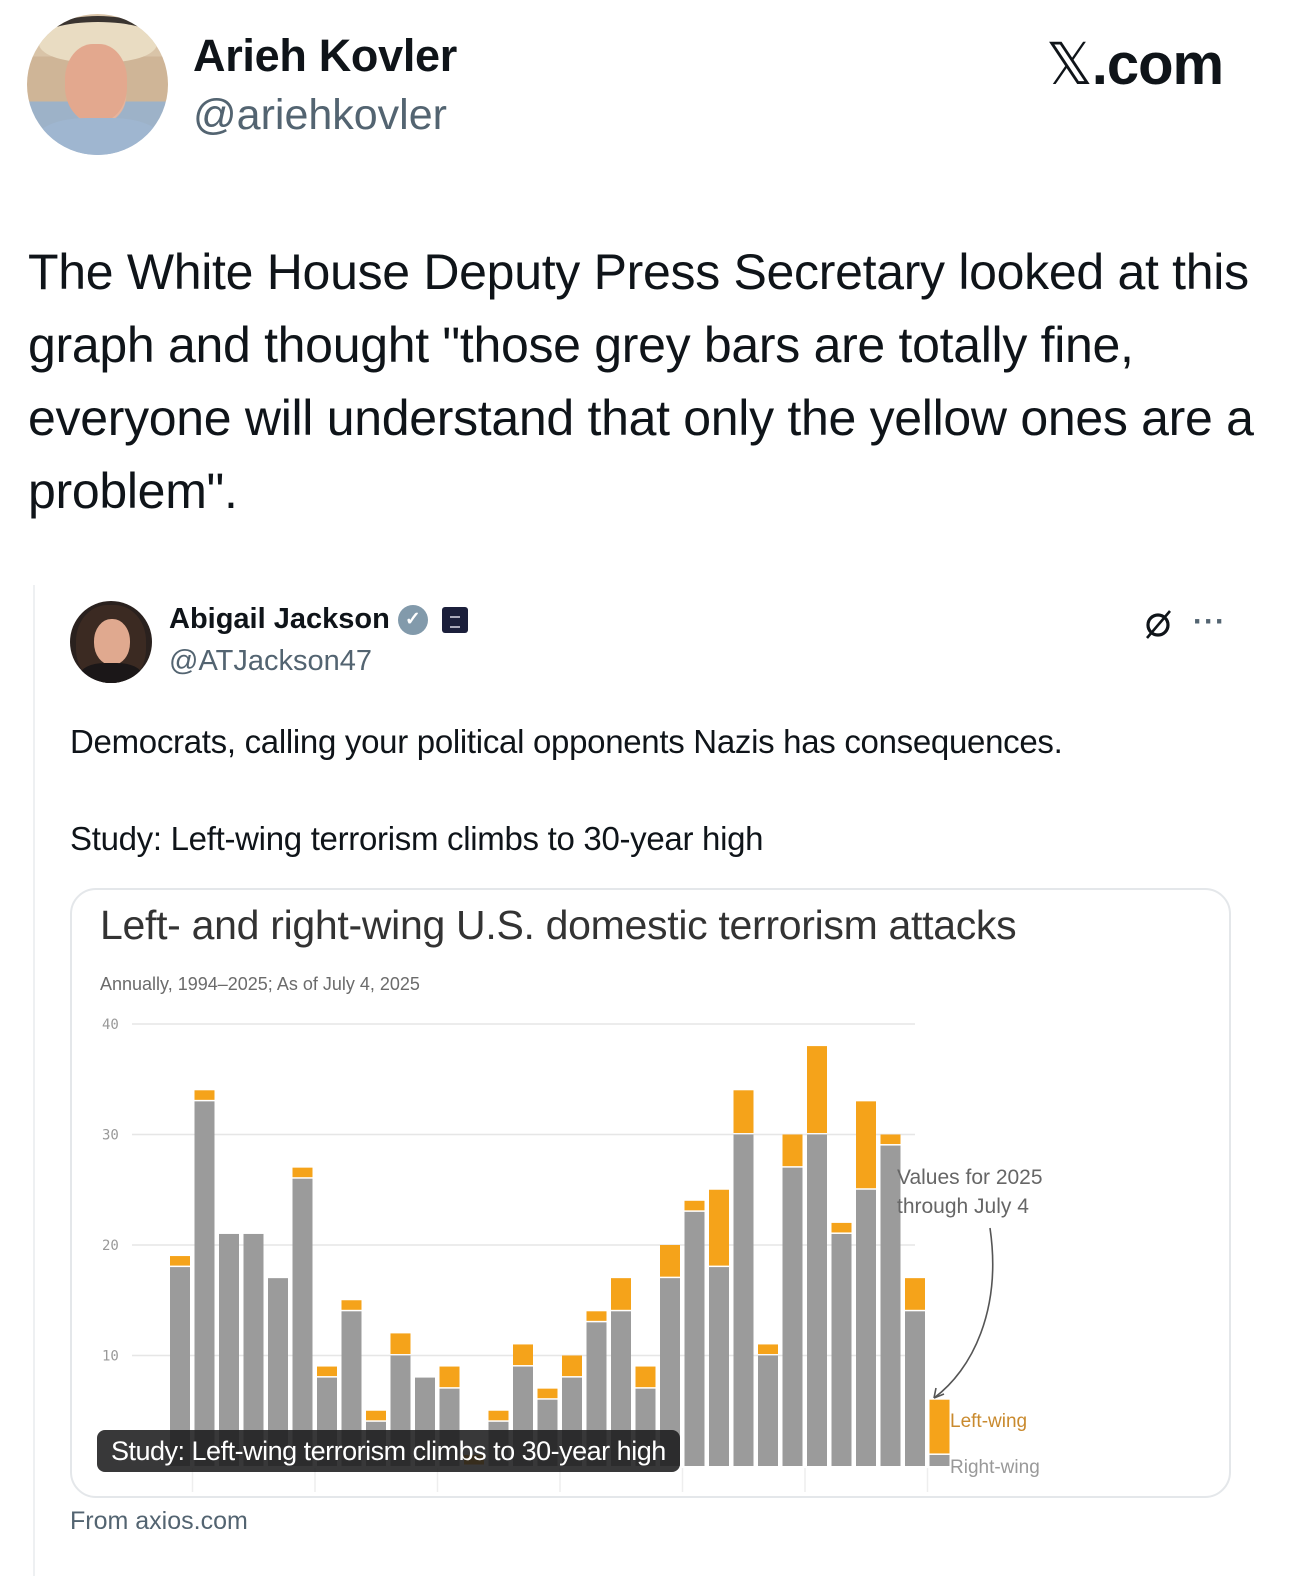  I want to click on quoted-author-name: Abigail Jackson, so click(279, 619).